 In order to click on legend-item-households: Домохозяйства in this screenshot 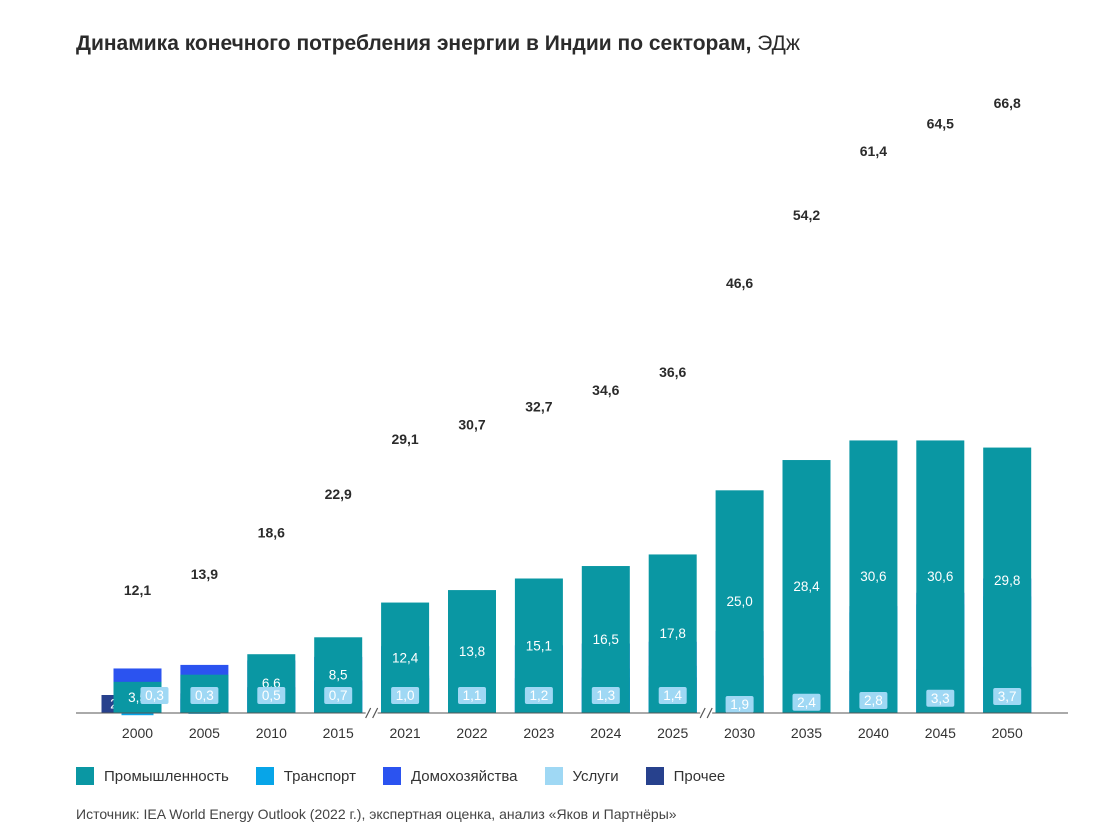, I will do `click(450, 776)`.